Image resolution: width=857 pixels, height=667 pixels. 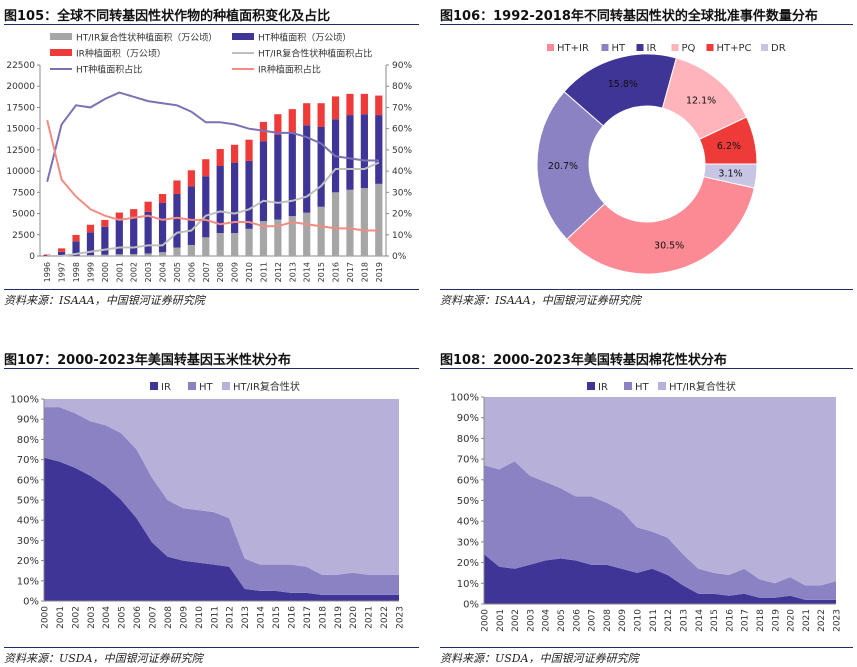 I want to click on x-tick-label-105: 2008, so click(x=220, y=272).